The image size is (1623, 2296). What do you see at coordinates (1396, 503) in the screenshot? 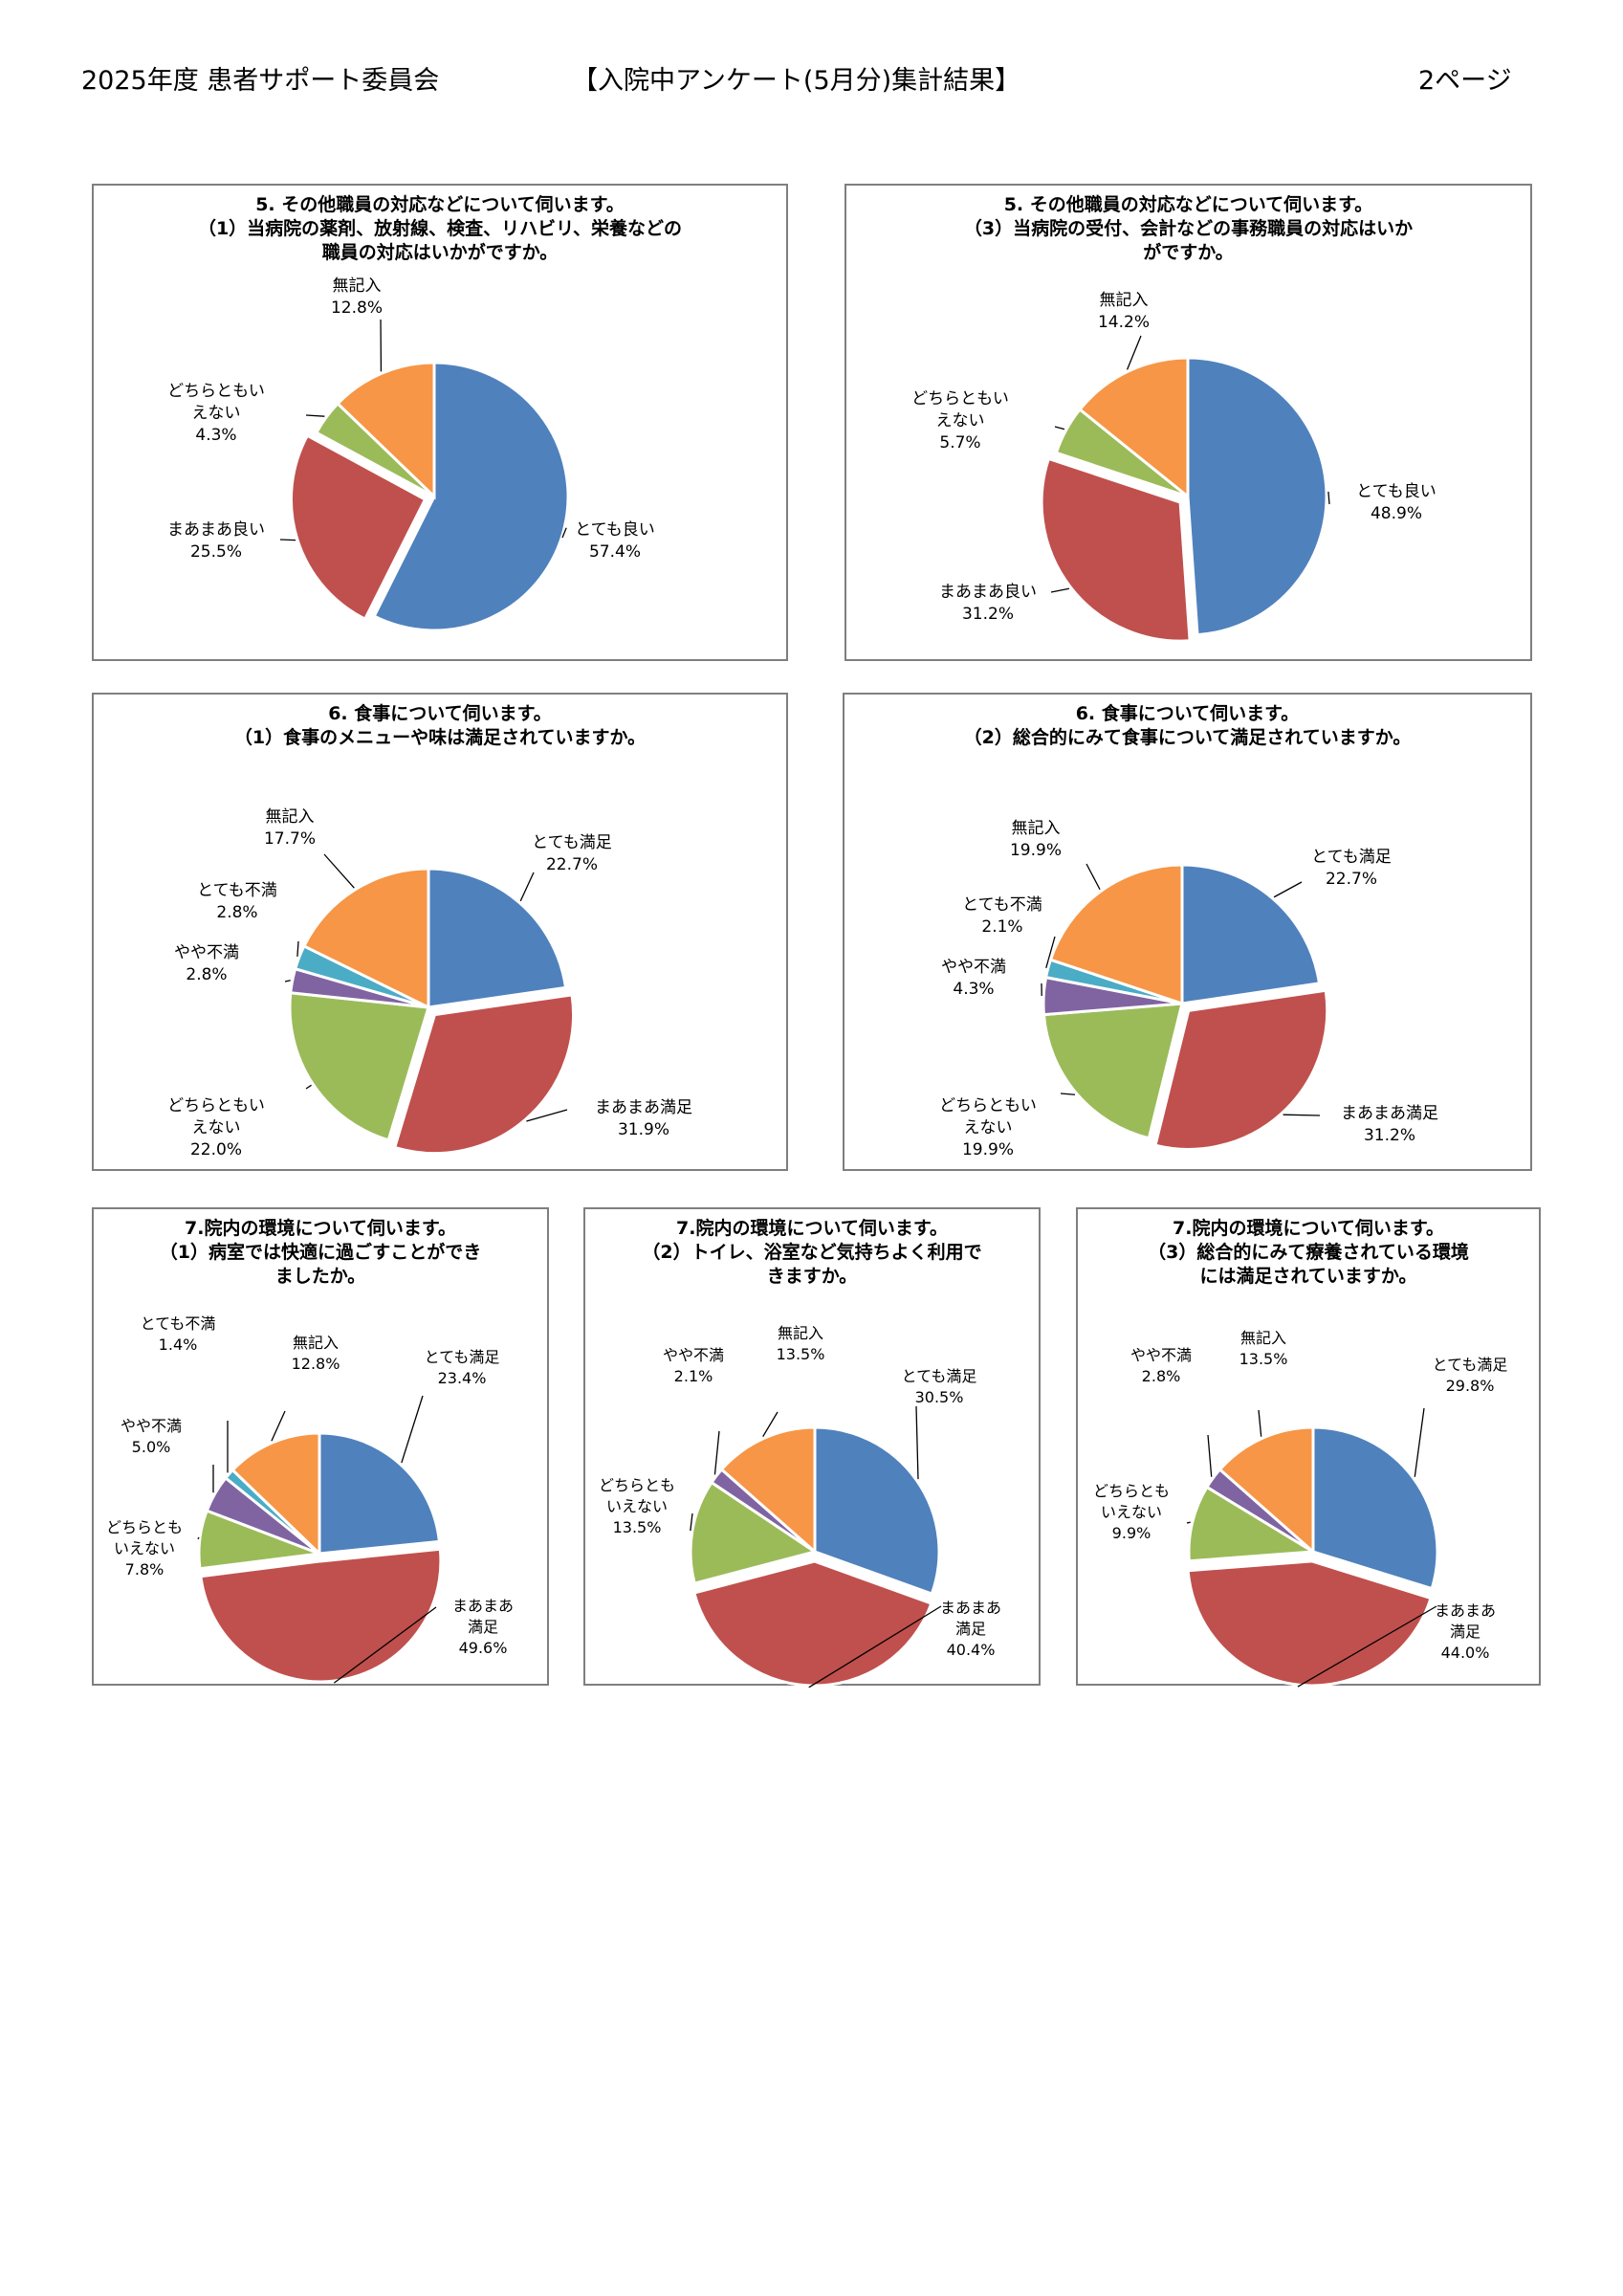
I see `slice-label: とても良い 48.9%` at bounding box center [1396, 503].